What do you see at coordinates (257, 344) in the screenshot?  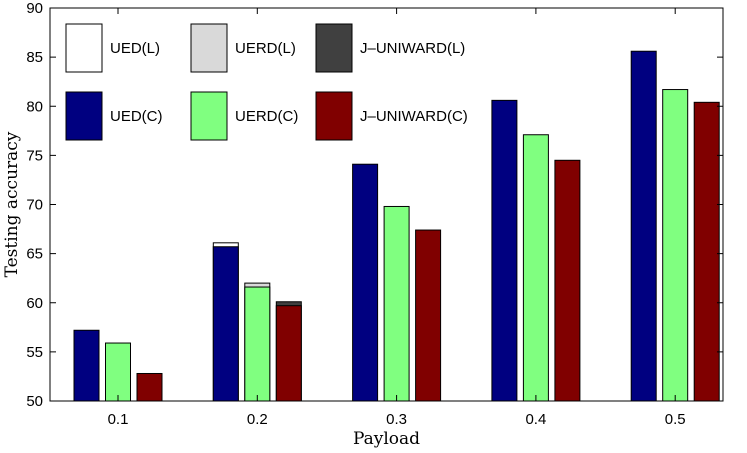 I see `bar-uerd-c-0.2` at bounding box center [257, 344].